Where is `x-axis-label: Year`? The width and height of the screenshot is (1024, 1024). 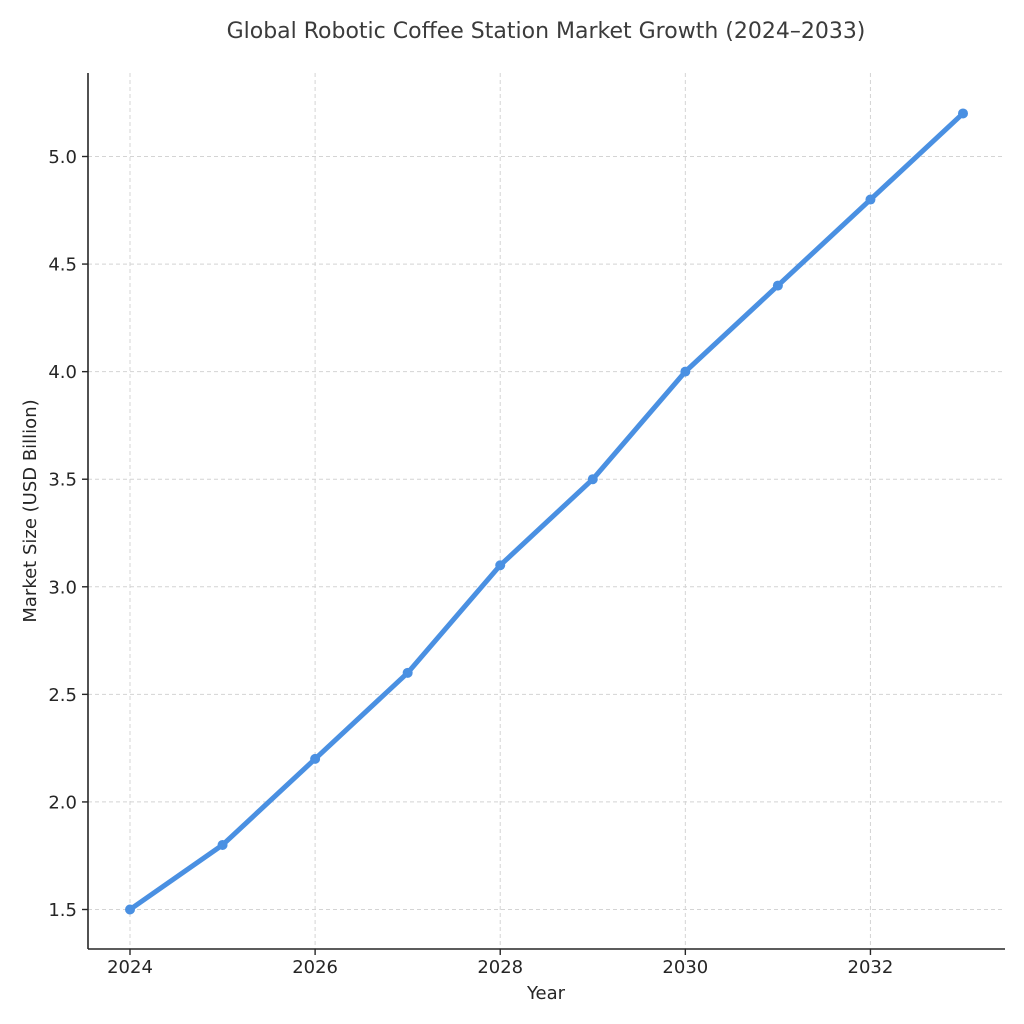
x-axis-label: Year is located at coordinates (546, 993).